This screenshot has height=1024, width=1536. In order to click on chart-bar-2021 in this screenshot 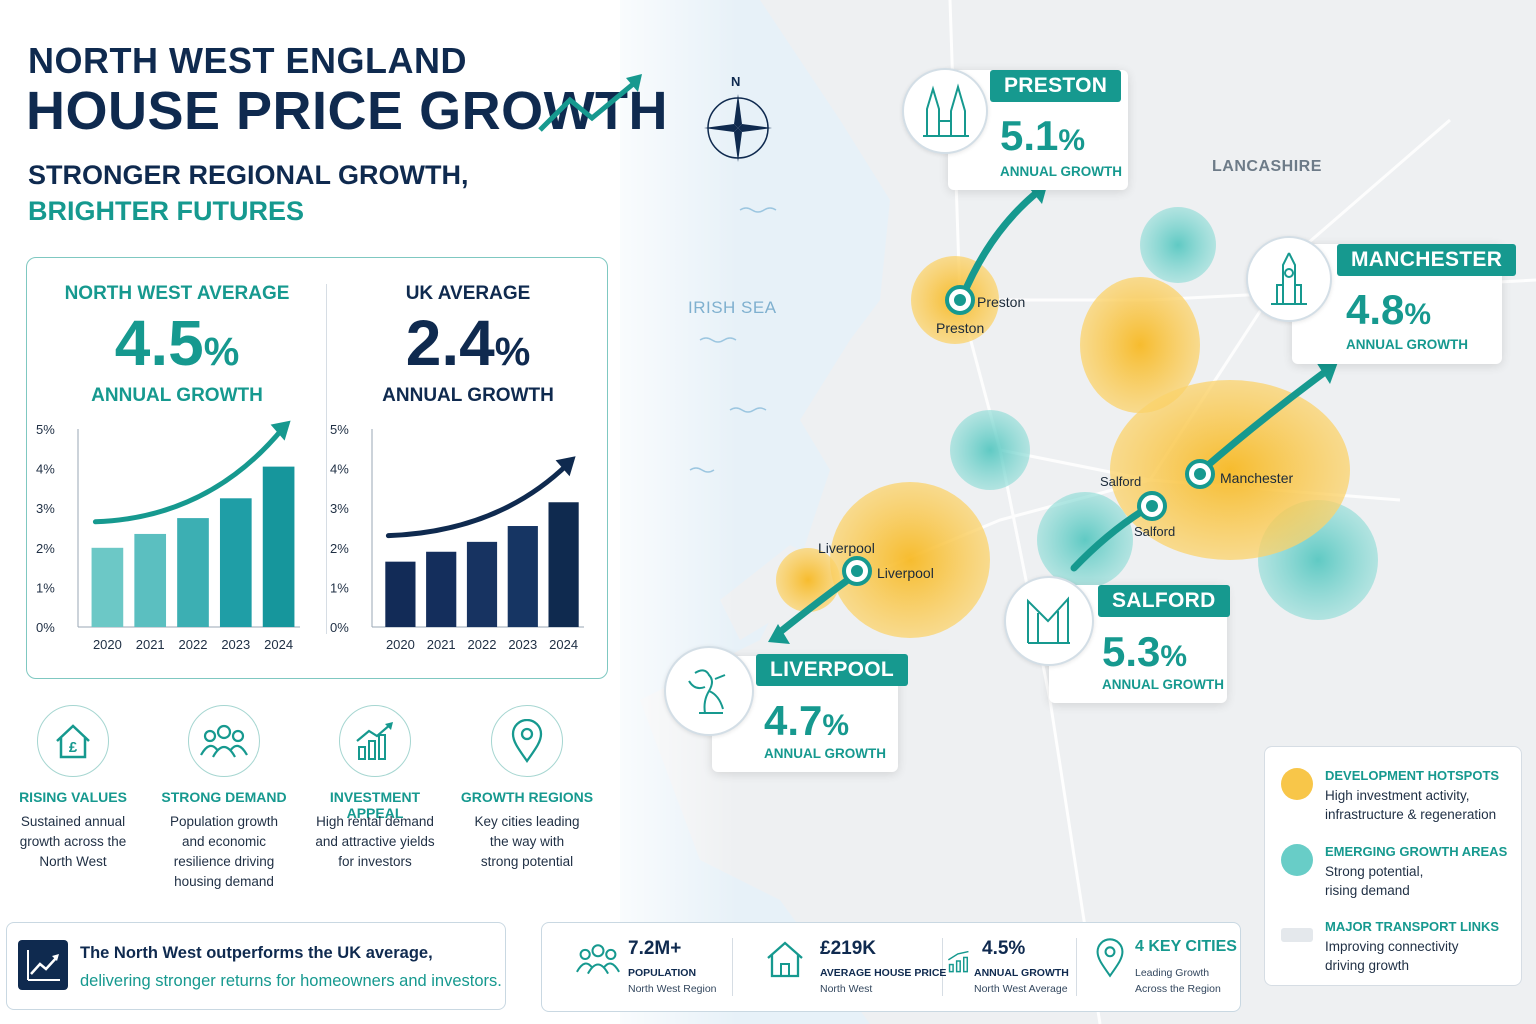, I will do `click(441, 589)`.